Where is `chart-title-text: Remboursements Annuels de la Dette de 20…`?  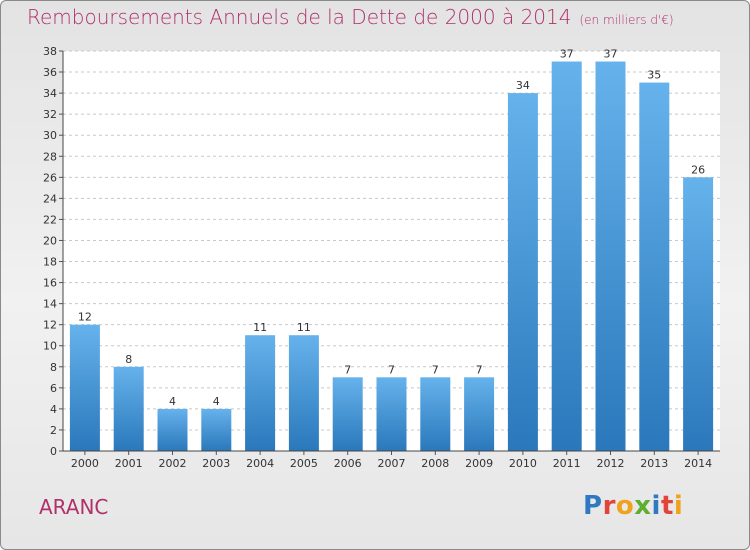
chart-title-text: Remboursements Annuels de la Dette de 20… is located at coordinates (299, 17).